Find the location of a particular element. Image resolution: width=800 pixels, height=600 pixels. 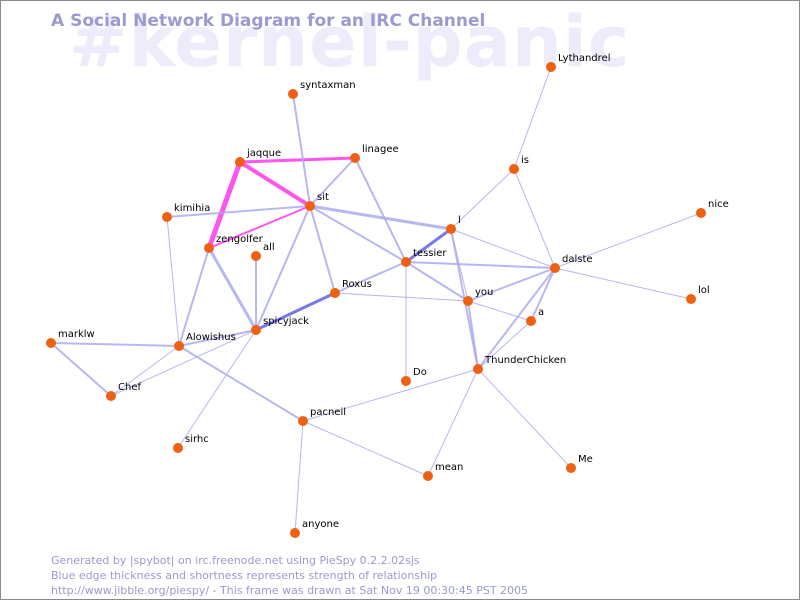

edge-spicyjack-Chef is located at coordinates (183, 363).